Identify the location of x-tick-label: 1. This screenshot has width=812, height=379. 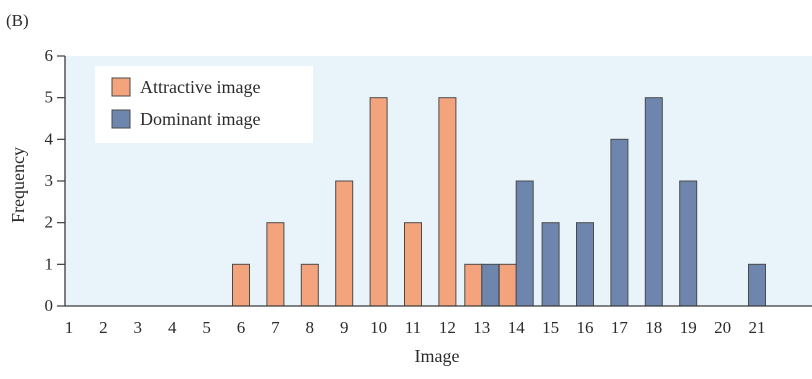
(69, 327).